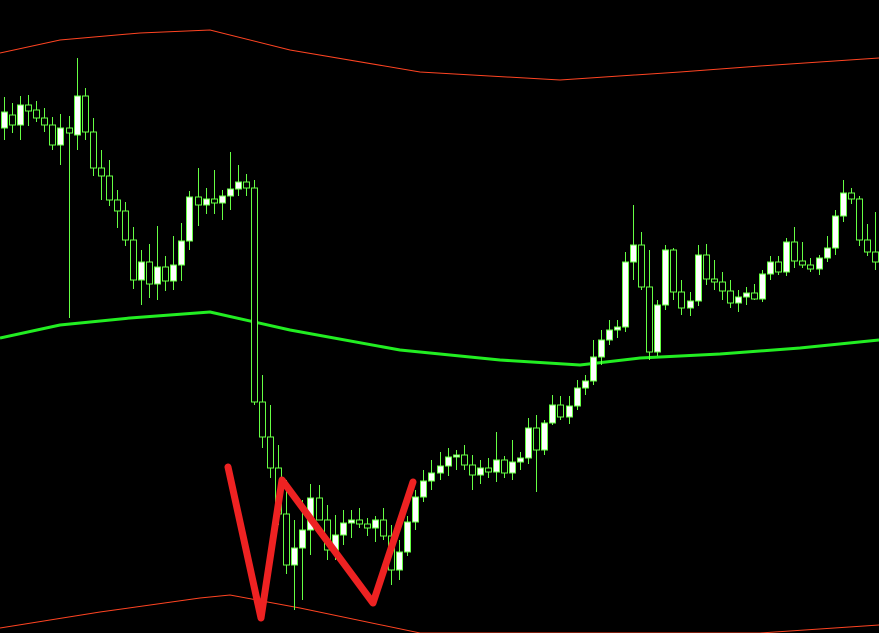 The width and height of the screenshot is (879, 633). What do you see at coordinates (320, 542) in the screenshot?
I see `annotation-layer` at bounding box center [320, 542].